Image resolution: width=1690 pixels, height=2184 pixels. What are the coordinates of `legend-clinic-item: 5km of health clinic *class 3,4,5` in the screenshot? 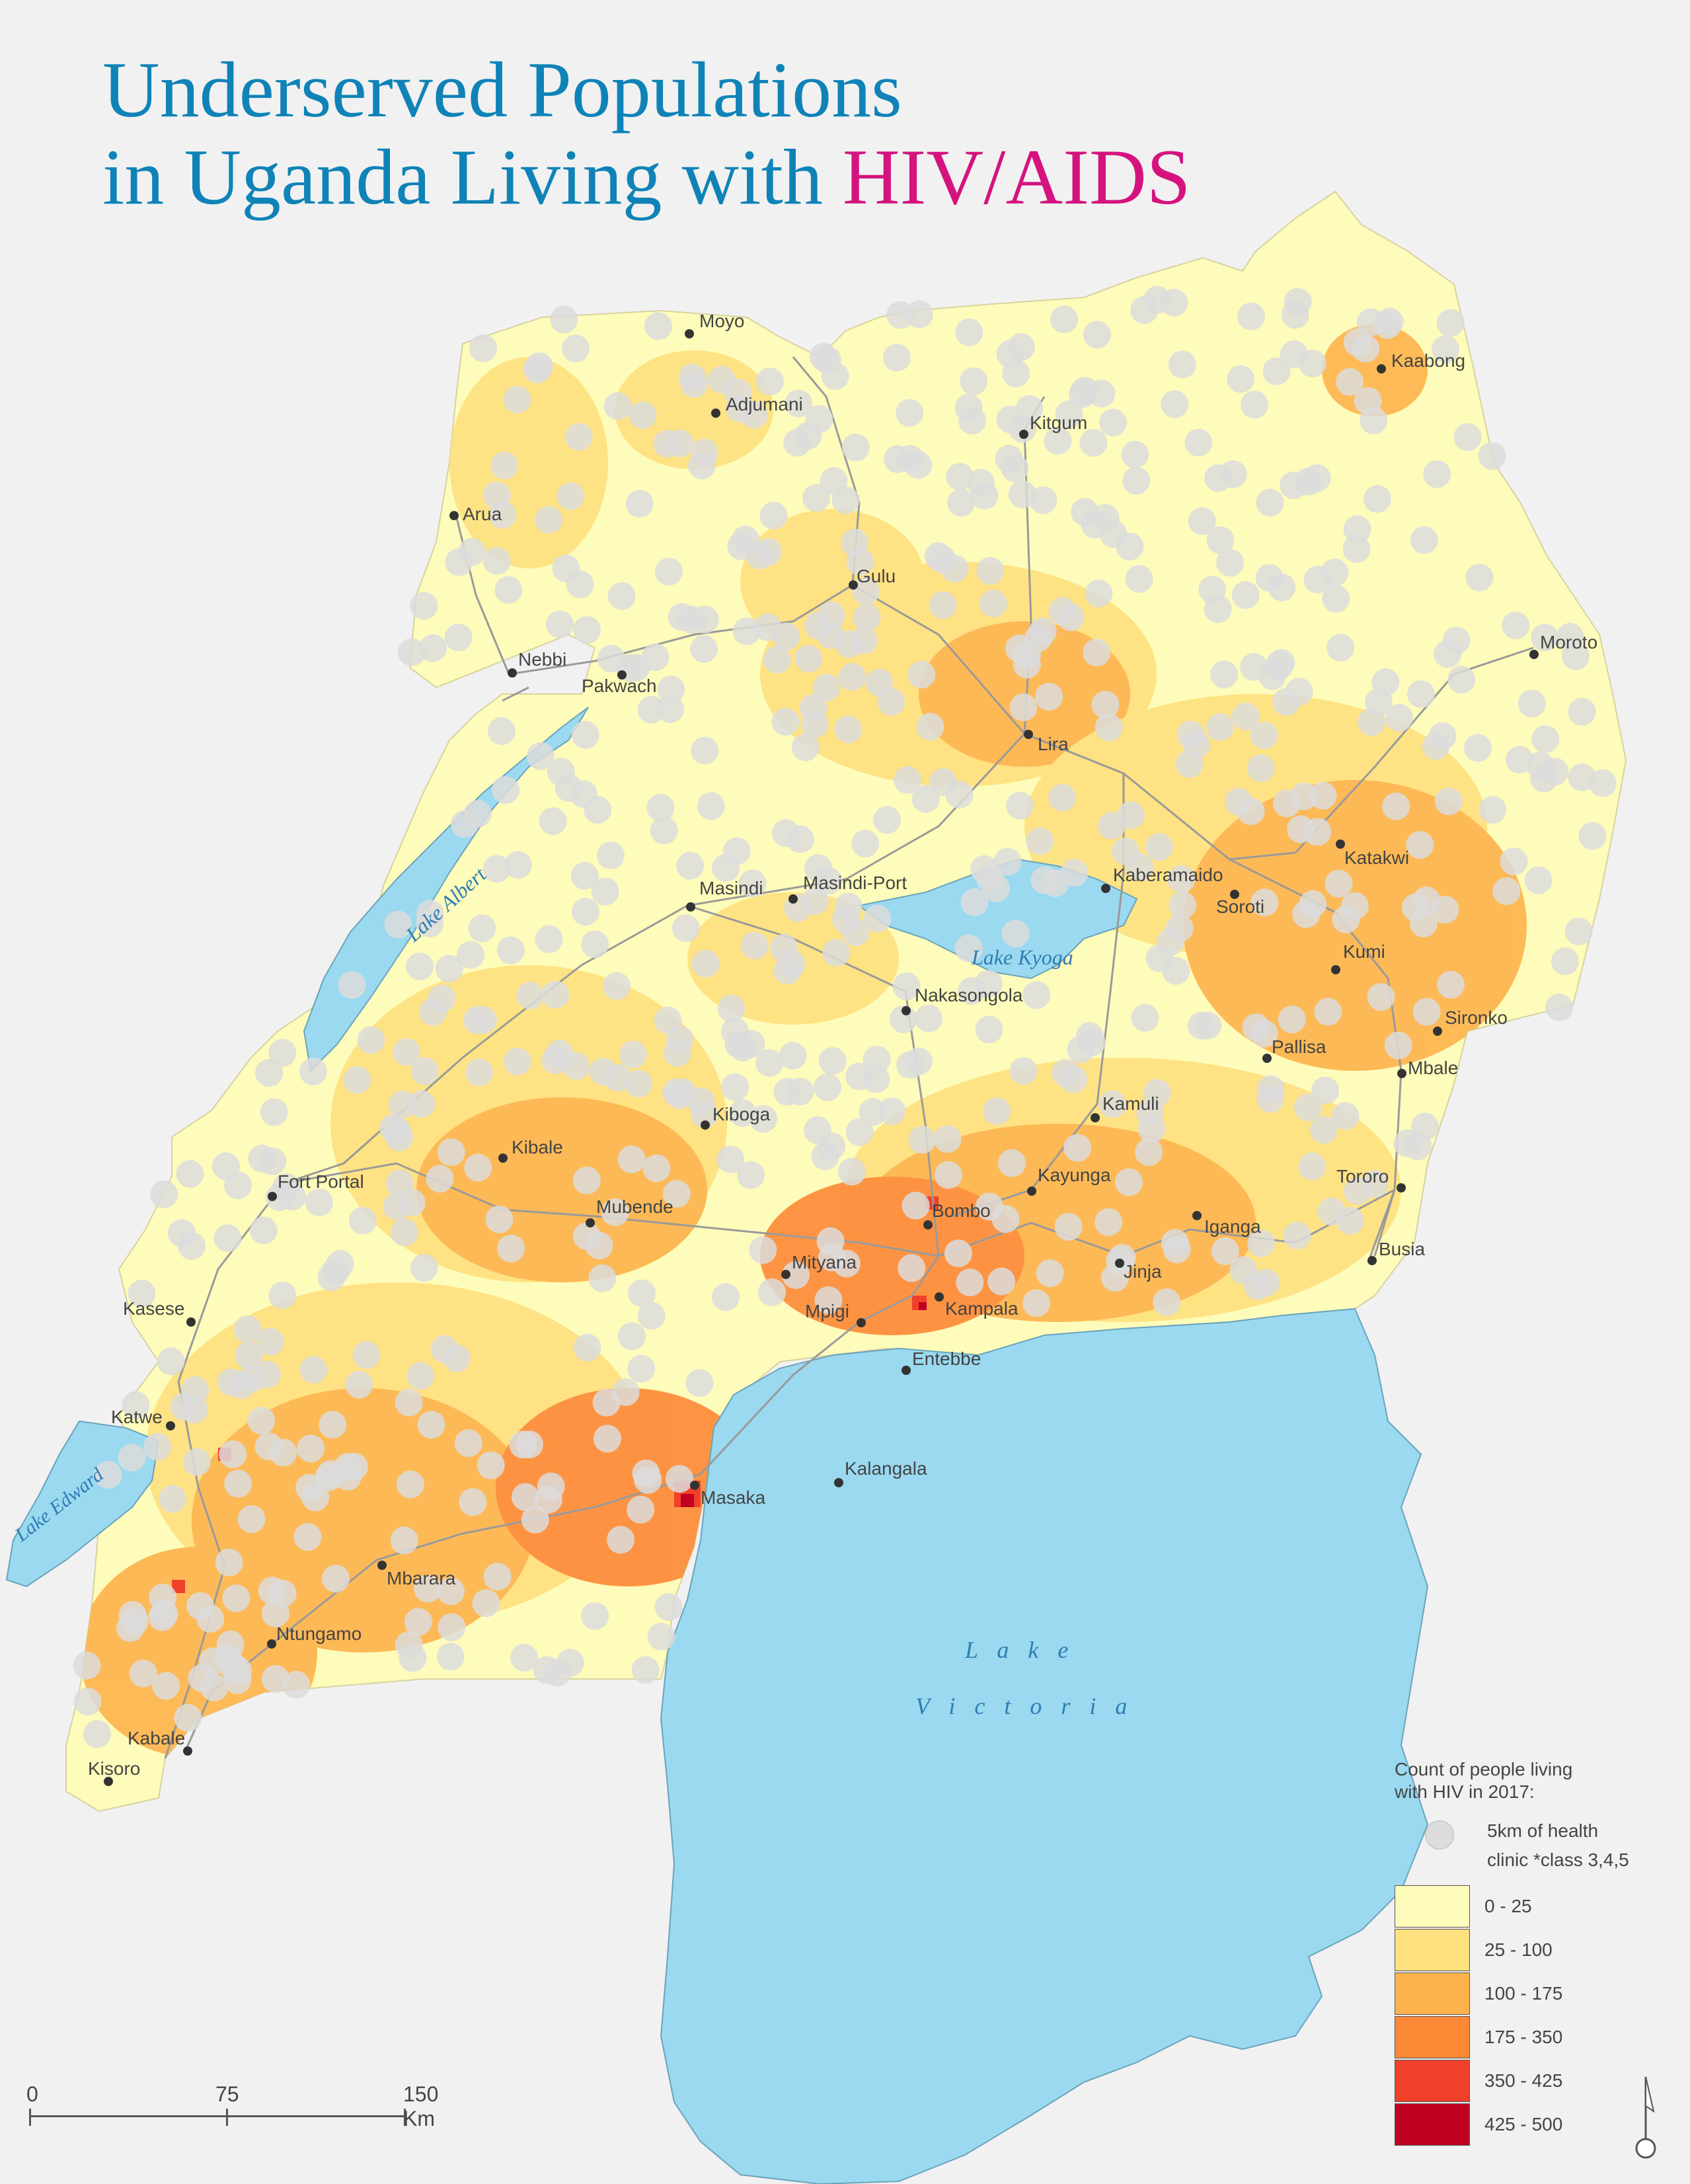 It's located at (1533, 1842).